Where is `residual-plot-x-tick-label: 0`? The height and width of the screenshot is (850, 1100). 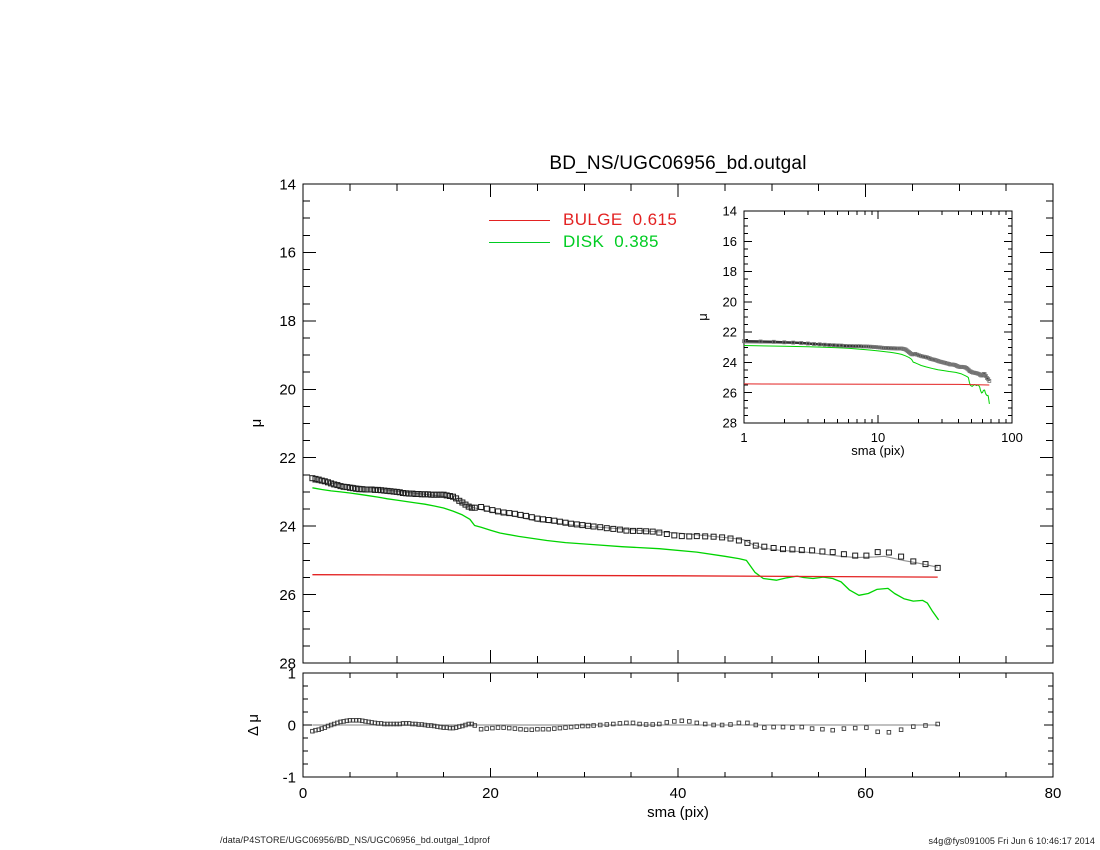
residual-plot-x-tick-label: 0 is located at coordinates (303, 793).